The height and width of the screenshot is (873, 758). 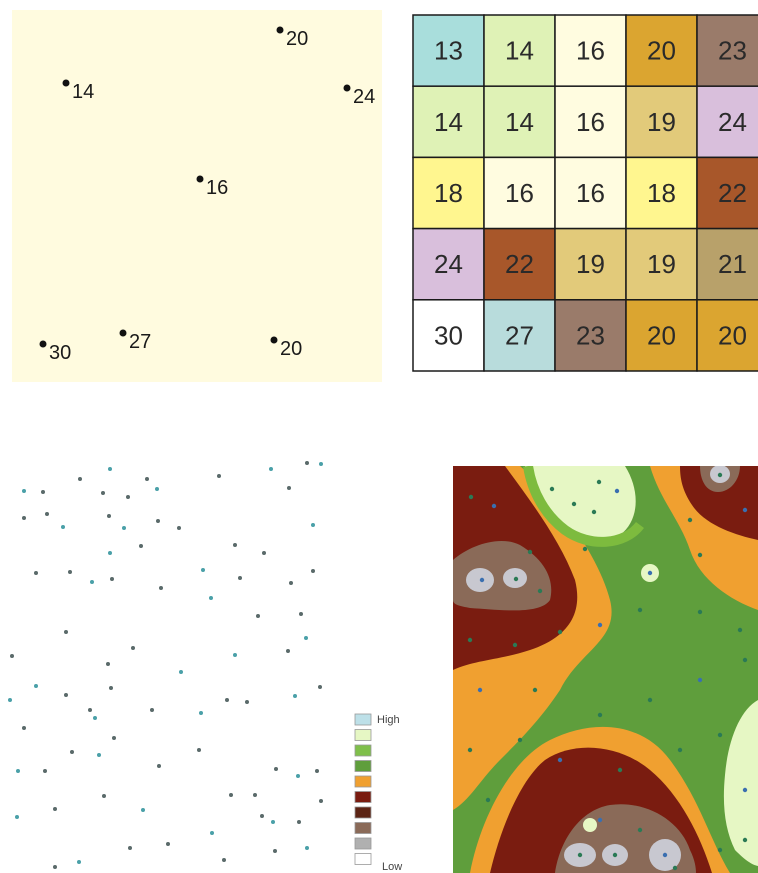 What do you see at coordinates (448, 335) in the screenshot?
I see `grid-cell-value: 30` at bounding box center [448, 335].